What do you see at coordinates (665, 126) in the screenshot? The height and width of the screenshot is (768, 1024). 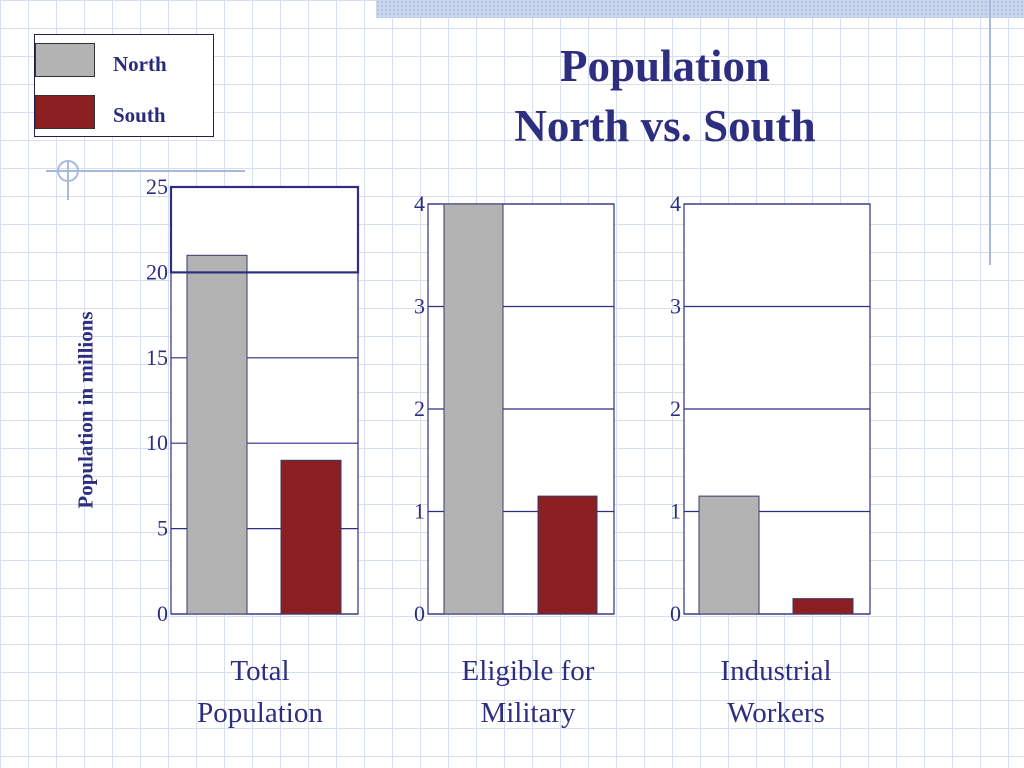 I see `title-line-2: North vs. South` at bounding box center [665, 126].